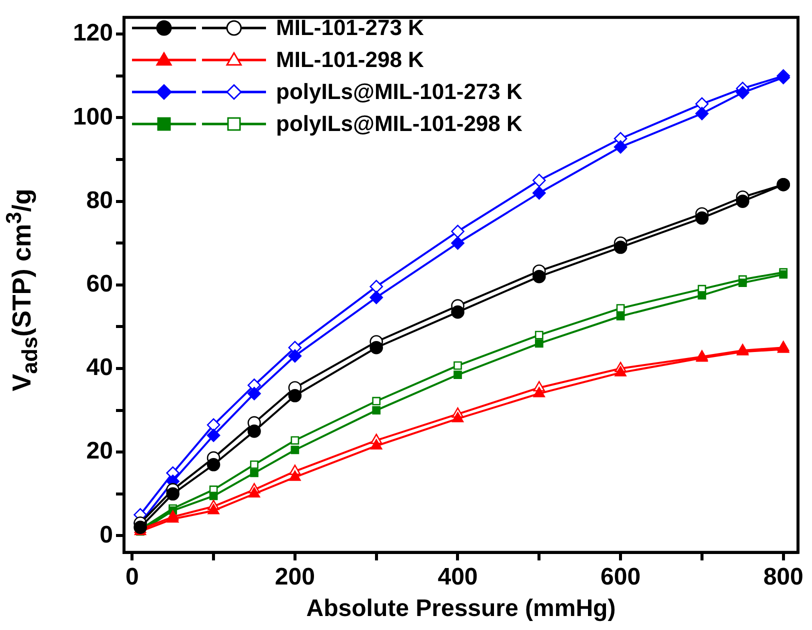  Describe the element at coordinates (350, 28) in the screenshot. I see `legend-label: MIL-101-273 K` at that location.